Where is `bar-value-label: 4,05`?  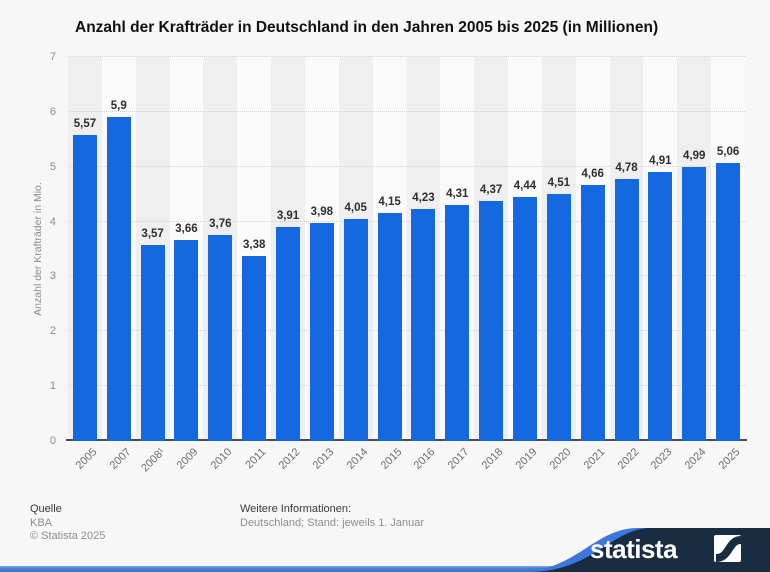
bar-value-label: 4,05 is located at coordinates (355, 207).